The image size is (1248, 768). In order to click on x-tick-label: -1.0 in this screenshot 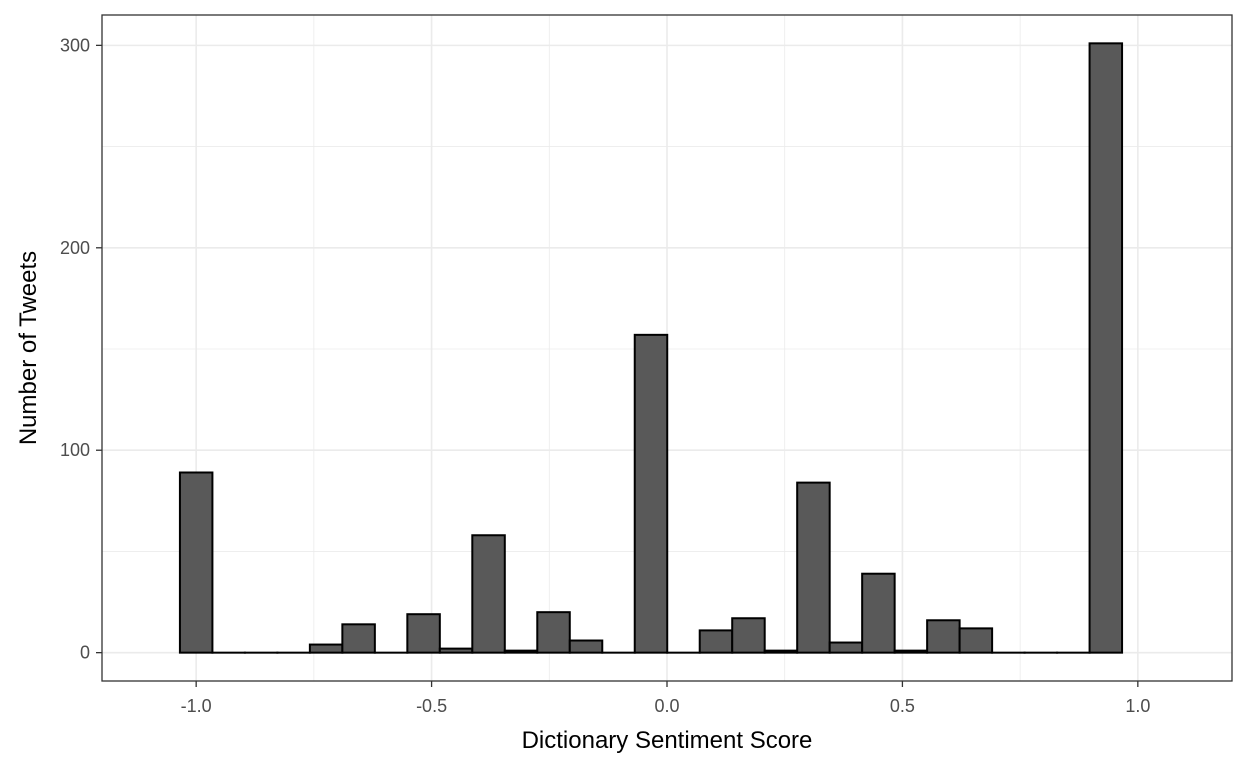, I will do `click(196, 706)`.